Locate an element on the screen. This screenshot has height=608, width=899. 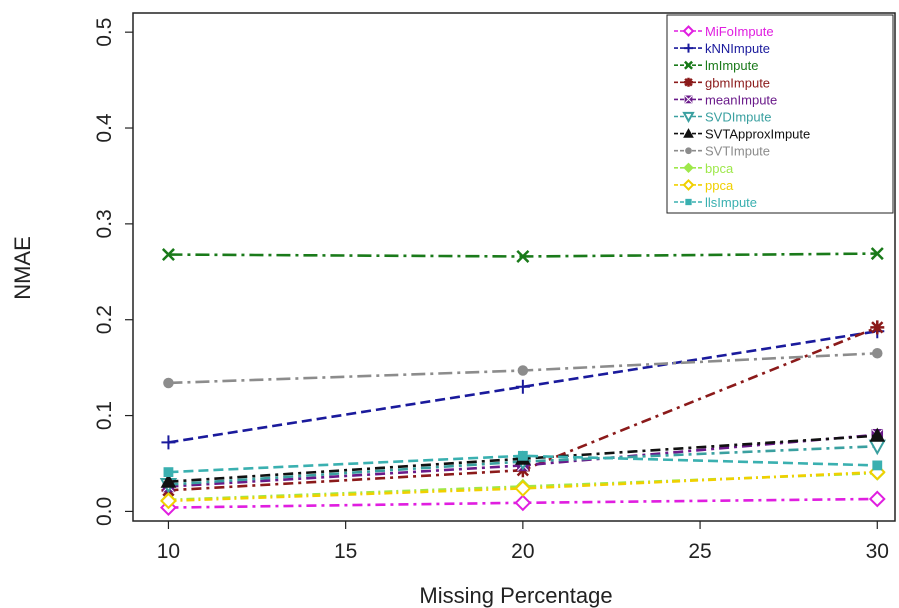
legend-entry: kNNImpute is located at coordinates (722, 48).